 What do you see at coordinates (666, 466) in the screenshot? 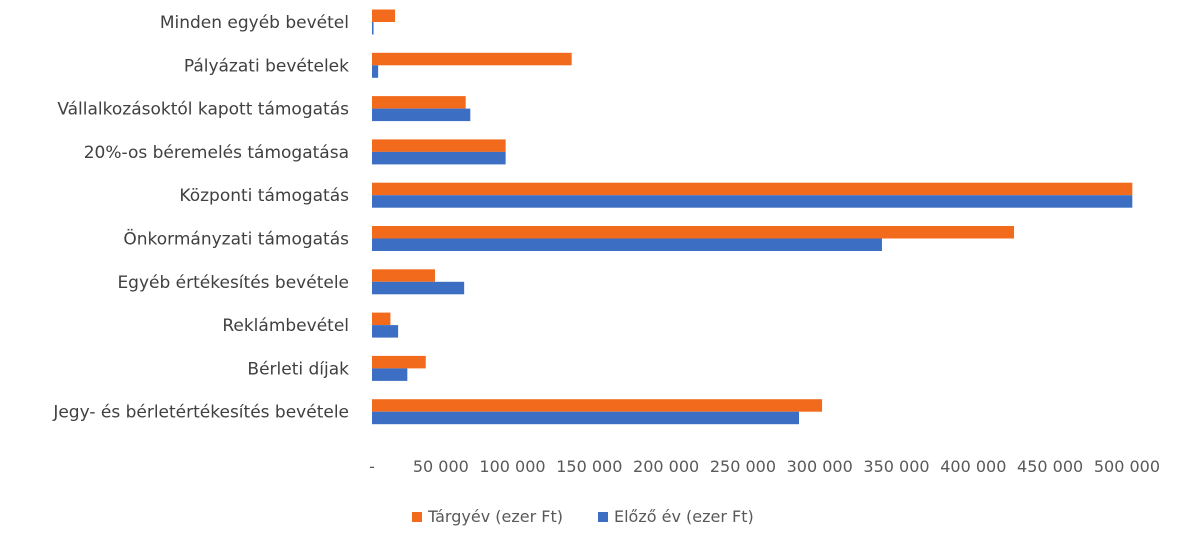
I see `x-tick-label: 200 000` at bounding box center [666, 466].